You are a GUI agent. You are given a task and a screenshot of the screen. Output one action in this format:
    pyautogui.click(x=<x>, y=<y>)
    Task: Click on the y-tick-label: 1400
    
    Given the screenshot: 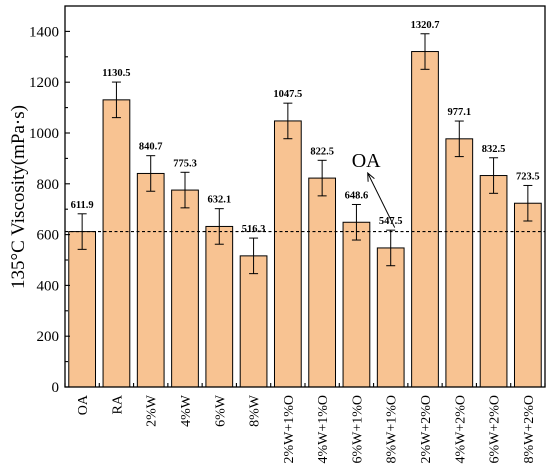 What is the action you would take?
    pyautogui.click(x=44, y=32)
    